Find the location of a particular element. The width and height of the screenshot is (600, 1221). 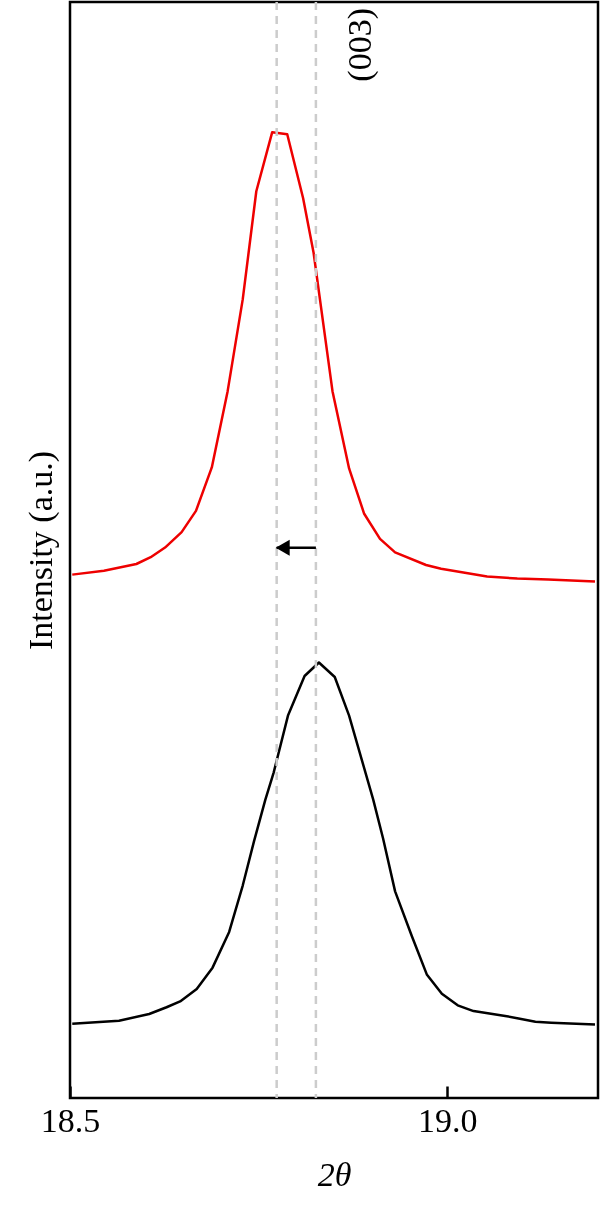

x-tick-label: 18.5 is located at coordinates (70, 1120).